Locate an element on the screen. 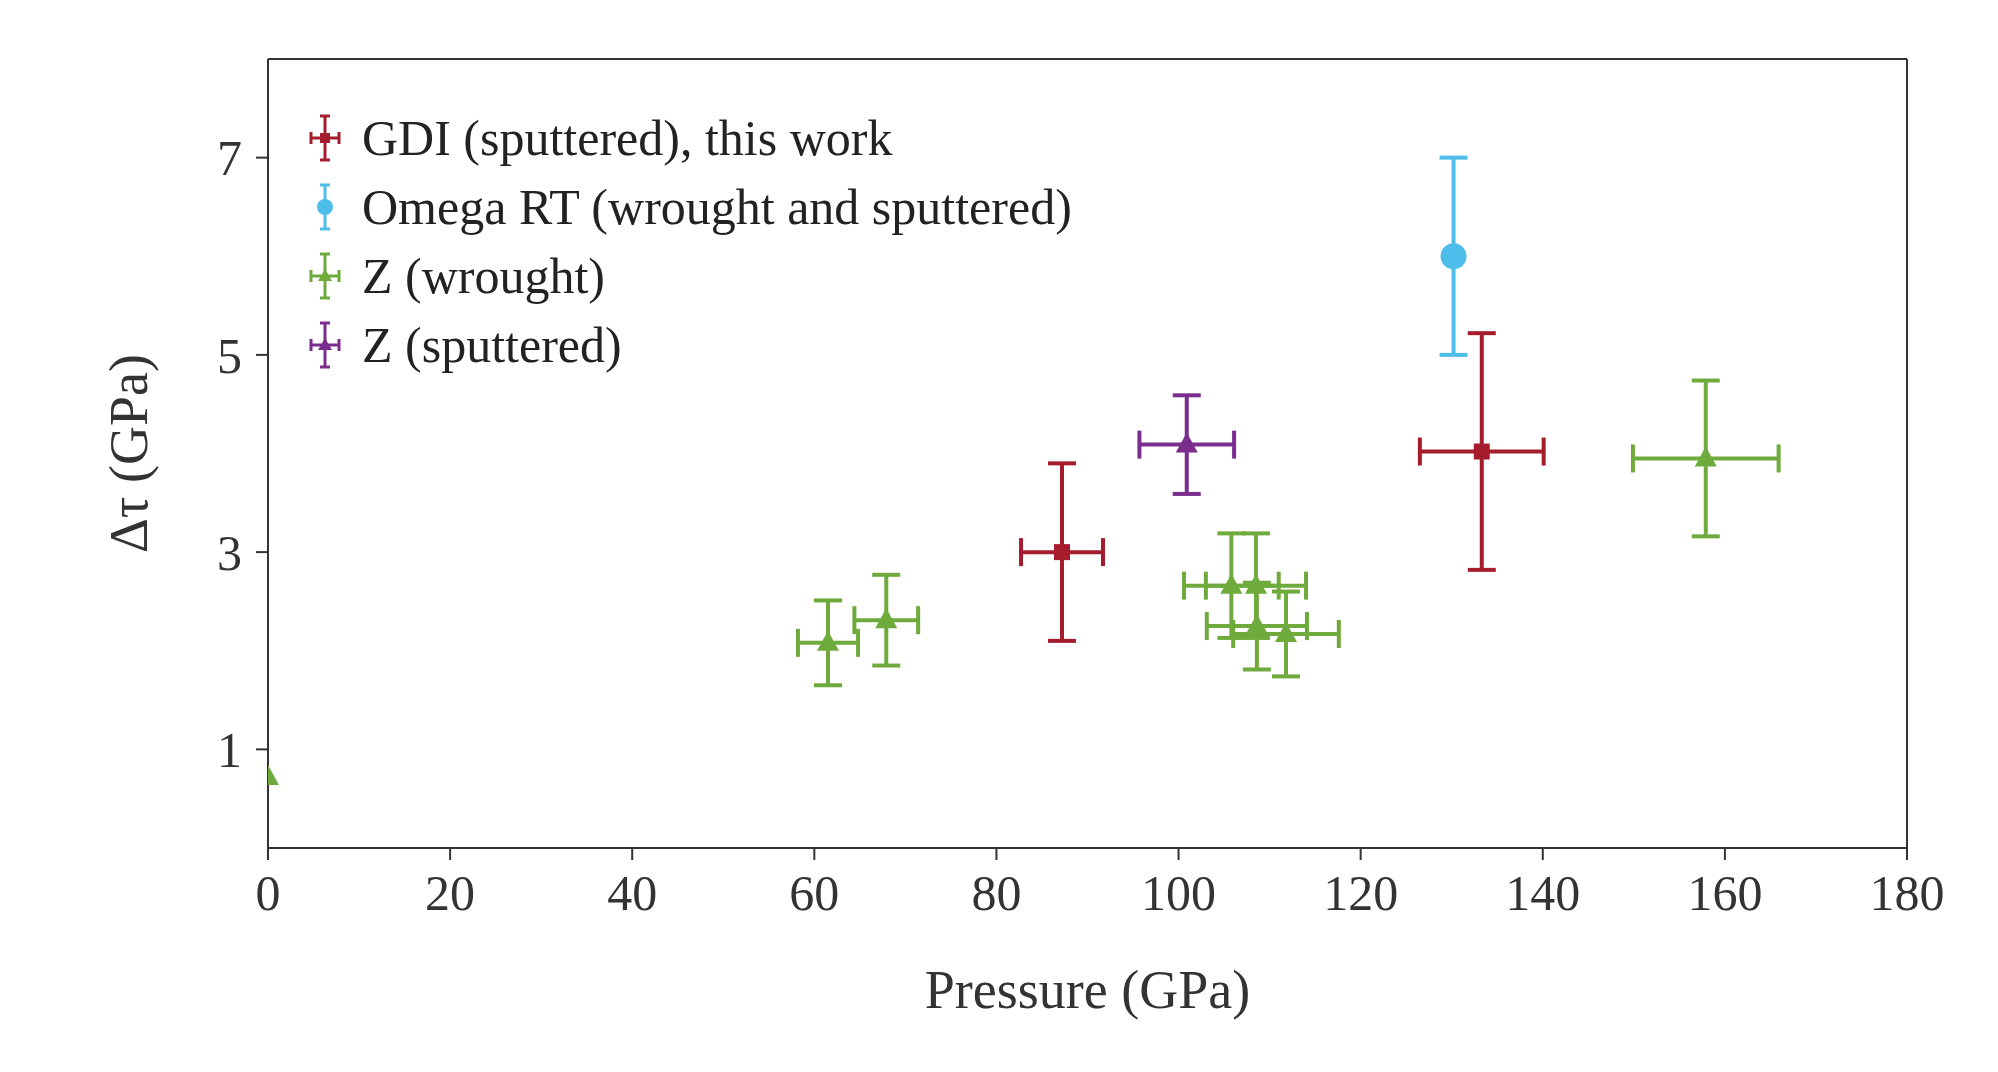 Image resolution: width=1998 pixels, height=1072 pixels. x-tick-label: 80 is located at coordinates (996, 892).